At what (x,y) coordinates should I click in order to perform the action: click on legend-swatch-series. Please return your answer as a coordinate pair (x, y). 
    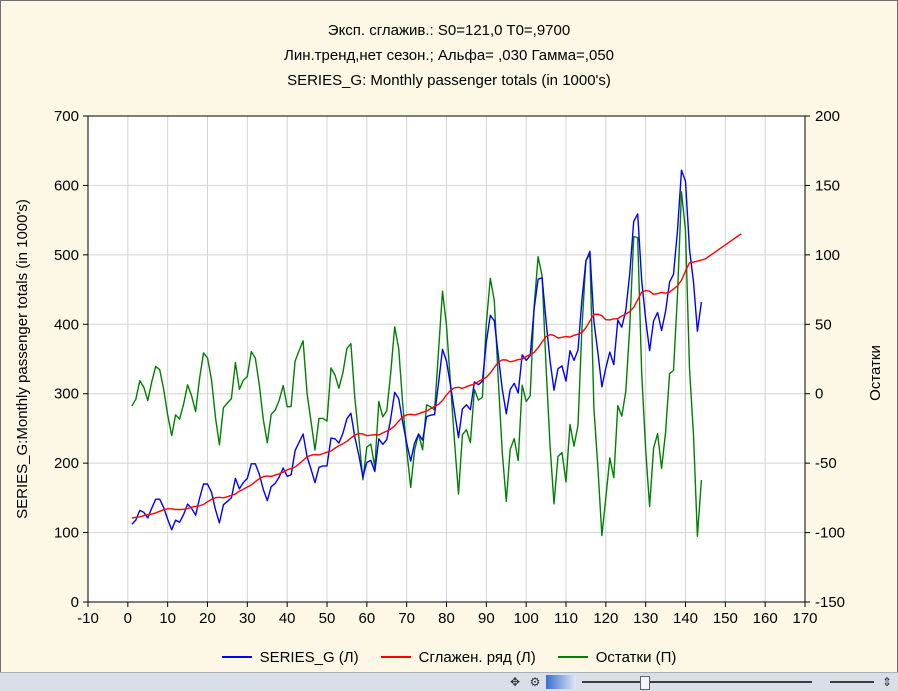
    Looking at the image, I should click on (236, 657).